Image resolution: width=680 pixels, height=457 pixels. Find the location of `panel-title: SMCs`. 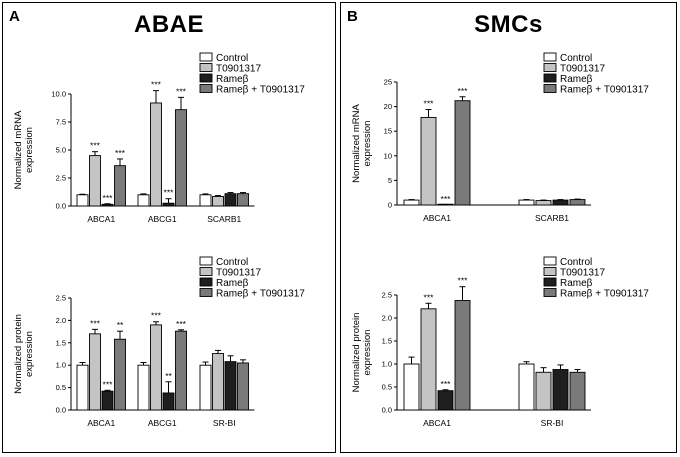

panel-title: SMCs is located at coordinates (508, 24).